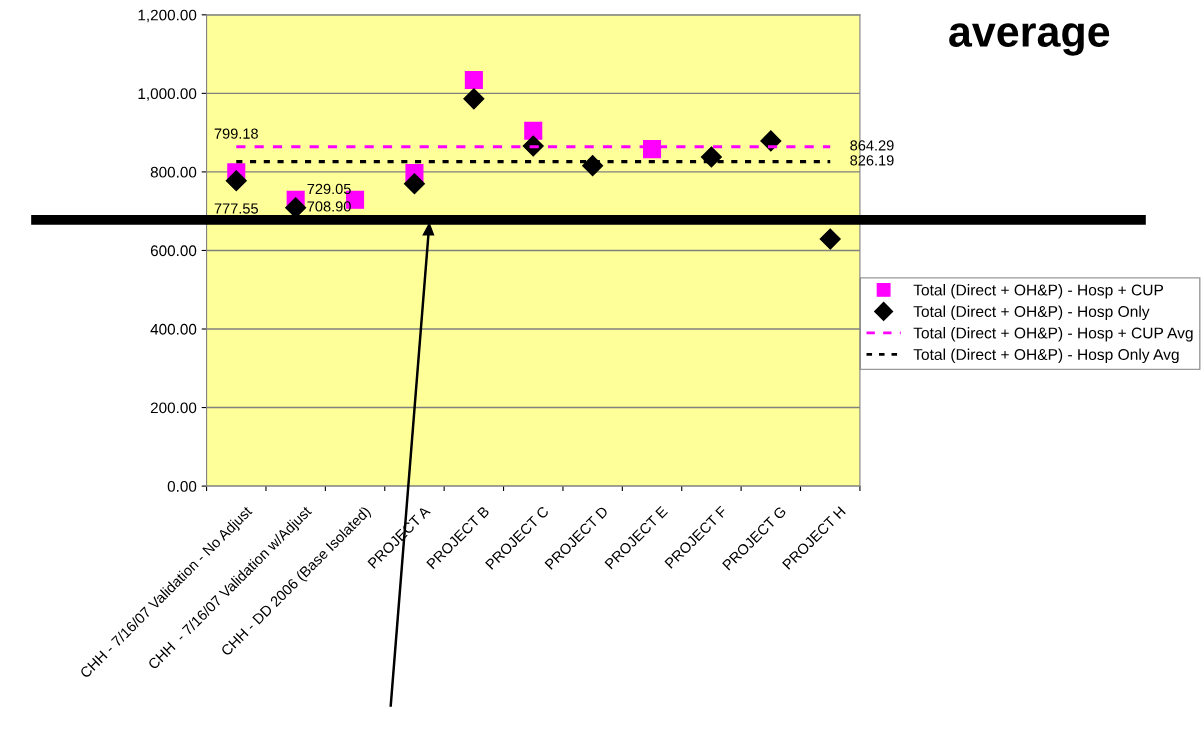  What do you see at coordinates (1046, 356) in the screenshot?
I see `legend-label: Total (Direct + OH&P) - Hosp Only Avg` at bounding box center [1046, 356].